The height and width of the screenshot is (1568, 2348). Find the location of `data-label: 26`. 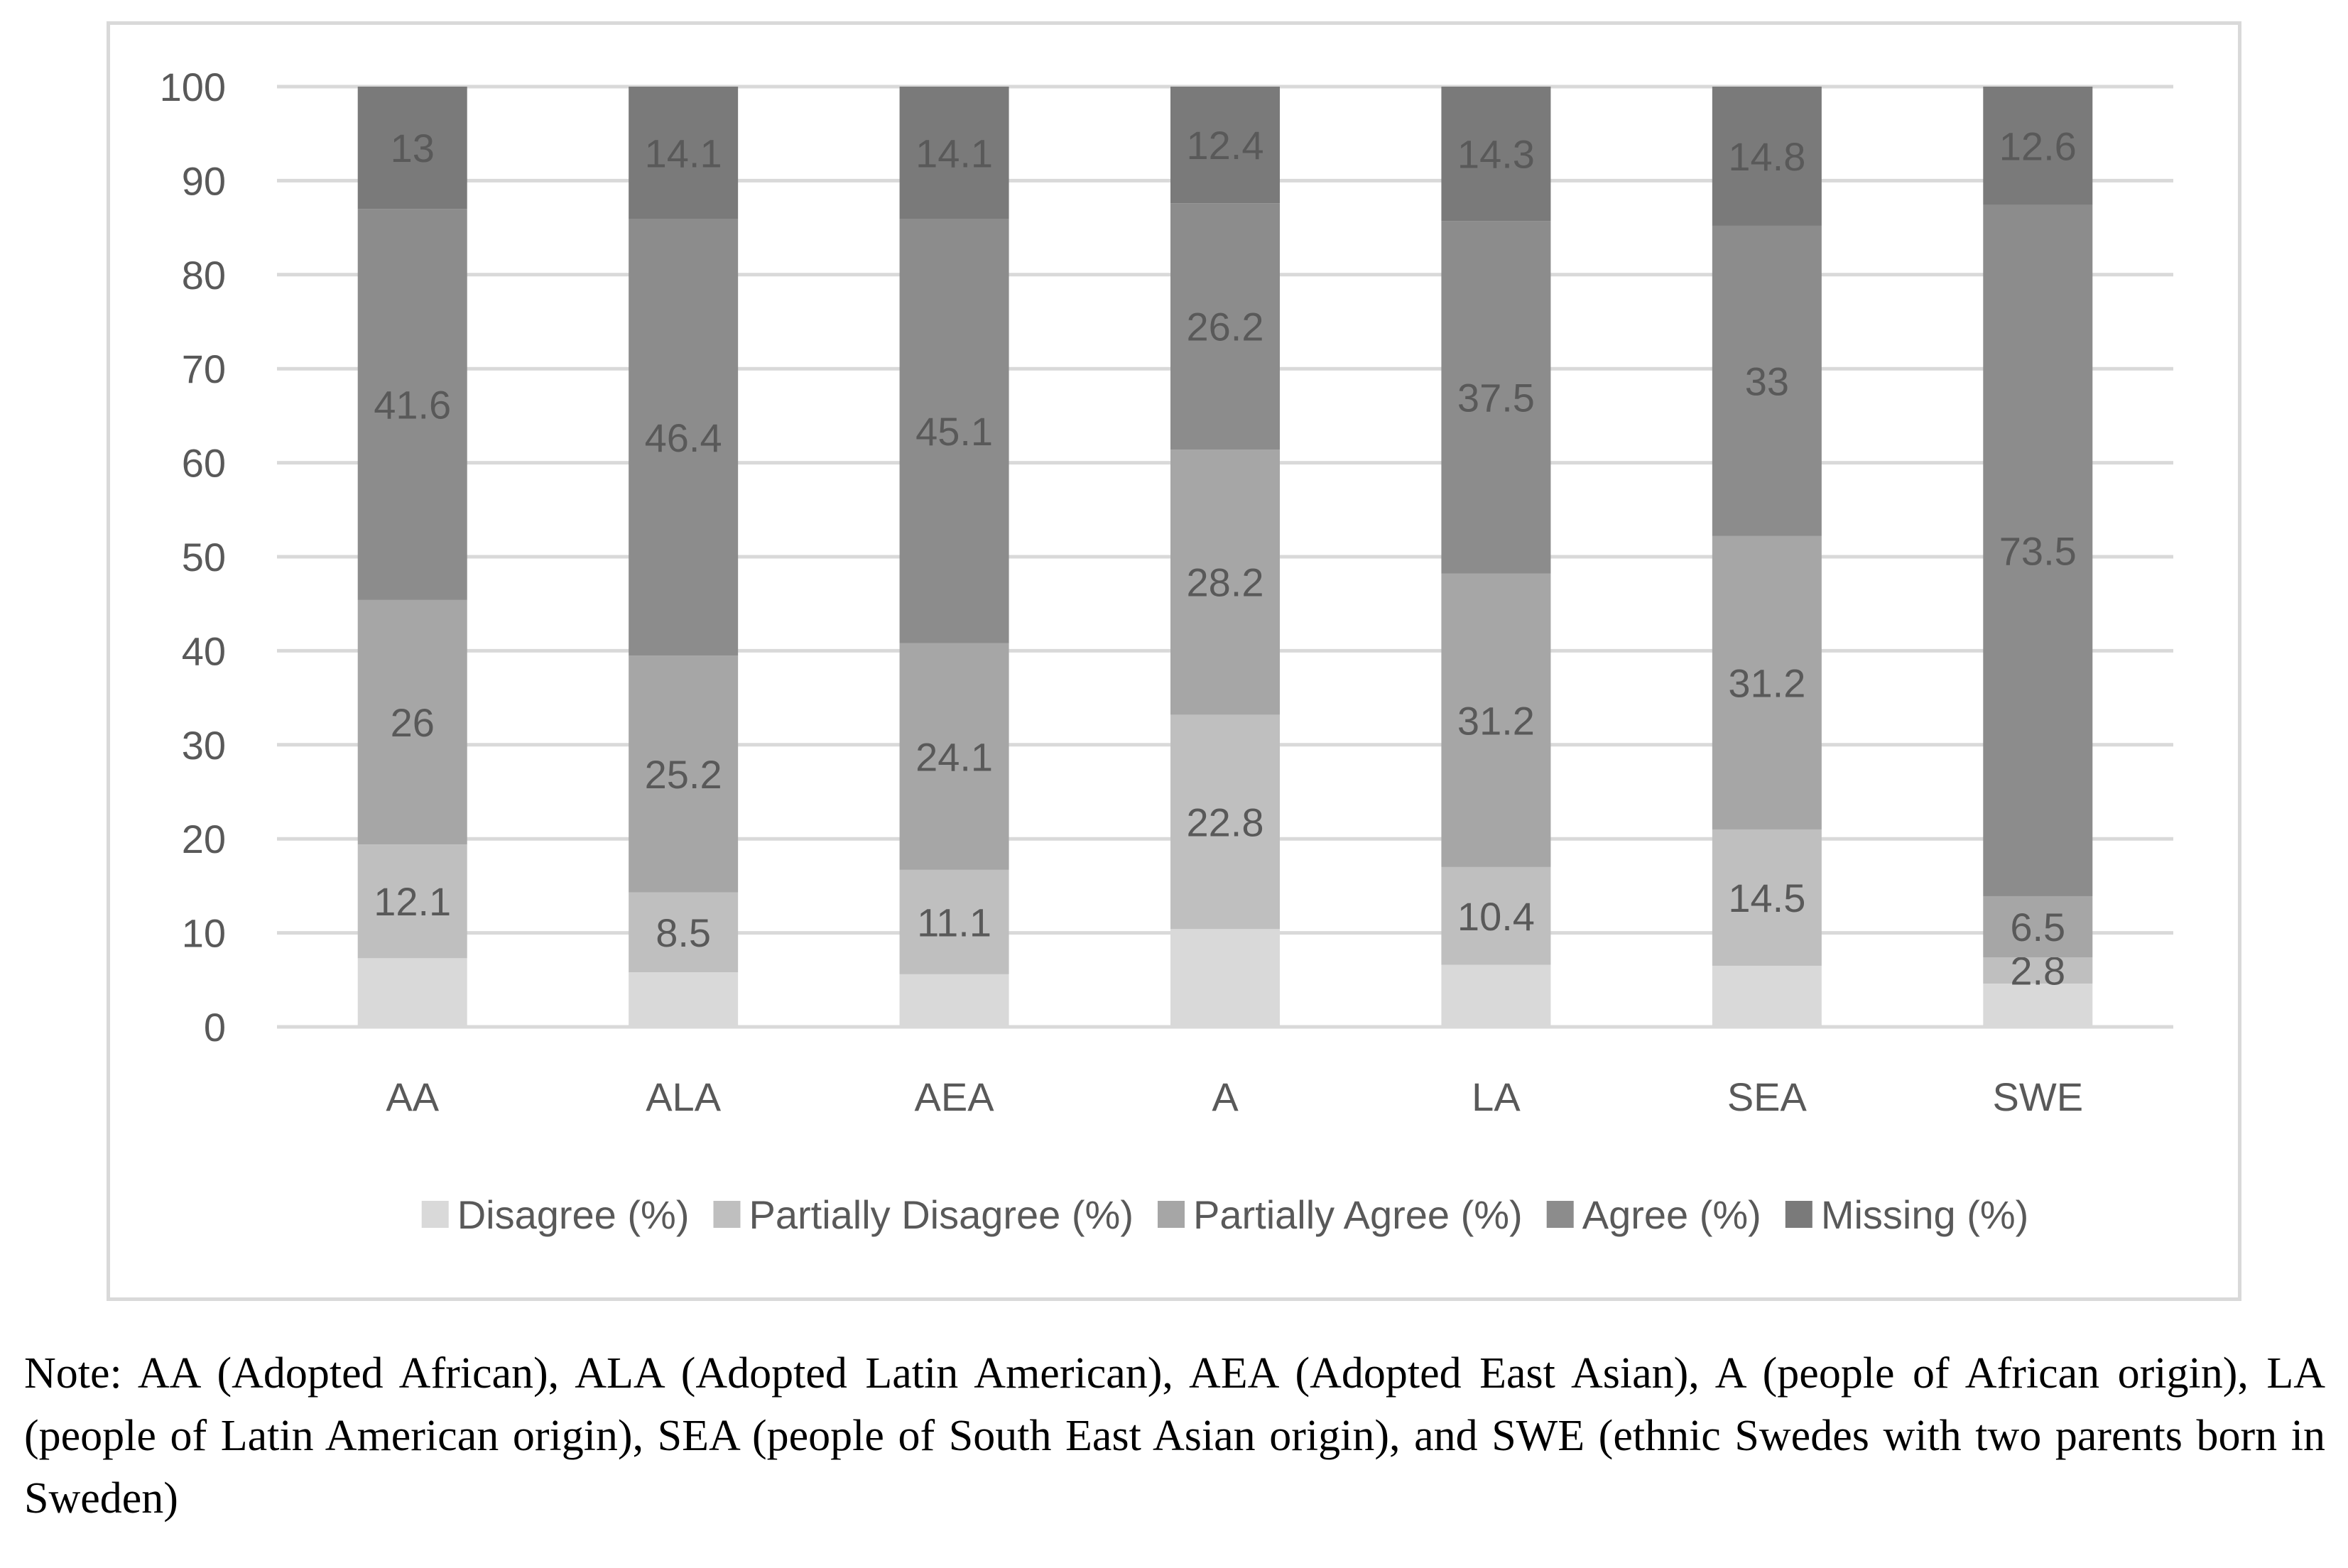

data-label: 26 is located at coordinates (413, 723).